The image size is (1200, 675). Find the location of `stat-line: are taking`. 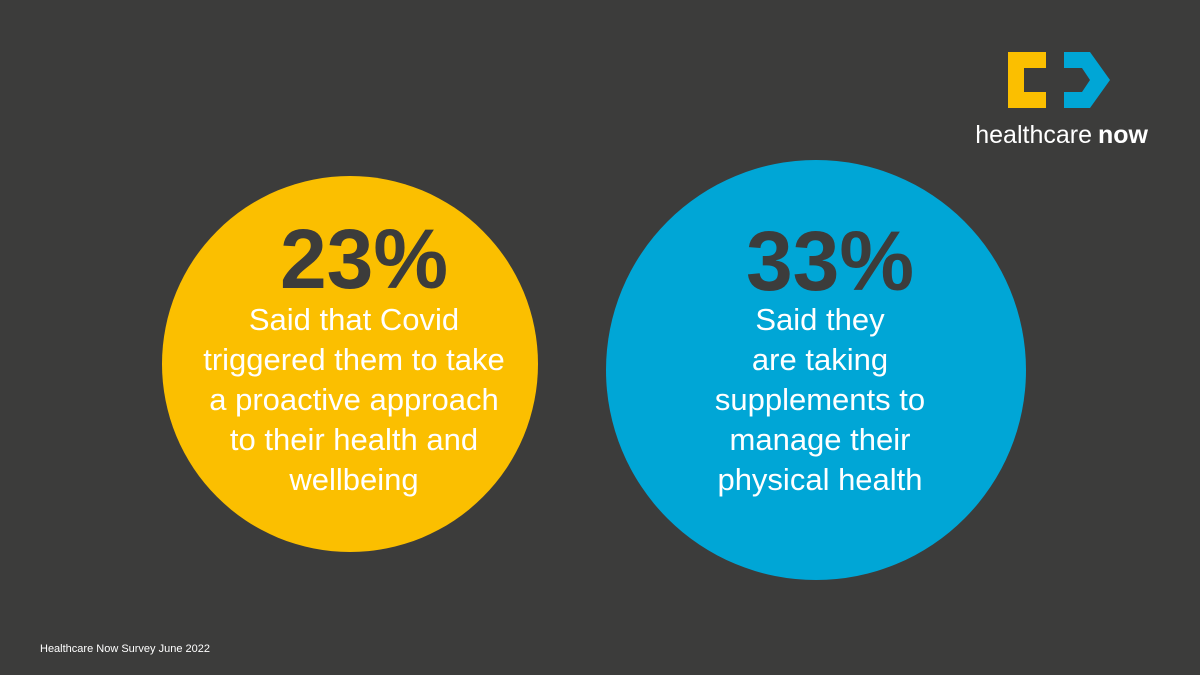

stat-line: are taking is located at coordinates (820, 359).